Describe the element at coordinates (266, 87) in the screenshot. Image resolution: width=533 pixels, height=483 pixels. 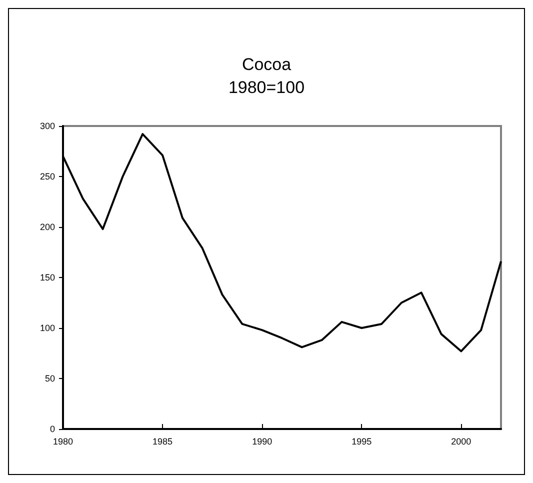
I see `chart-subtitle: 1980=100` at that location.